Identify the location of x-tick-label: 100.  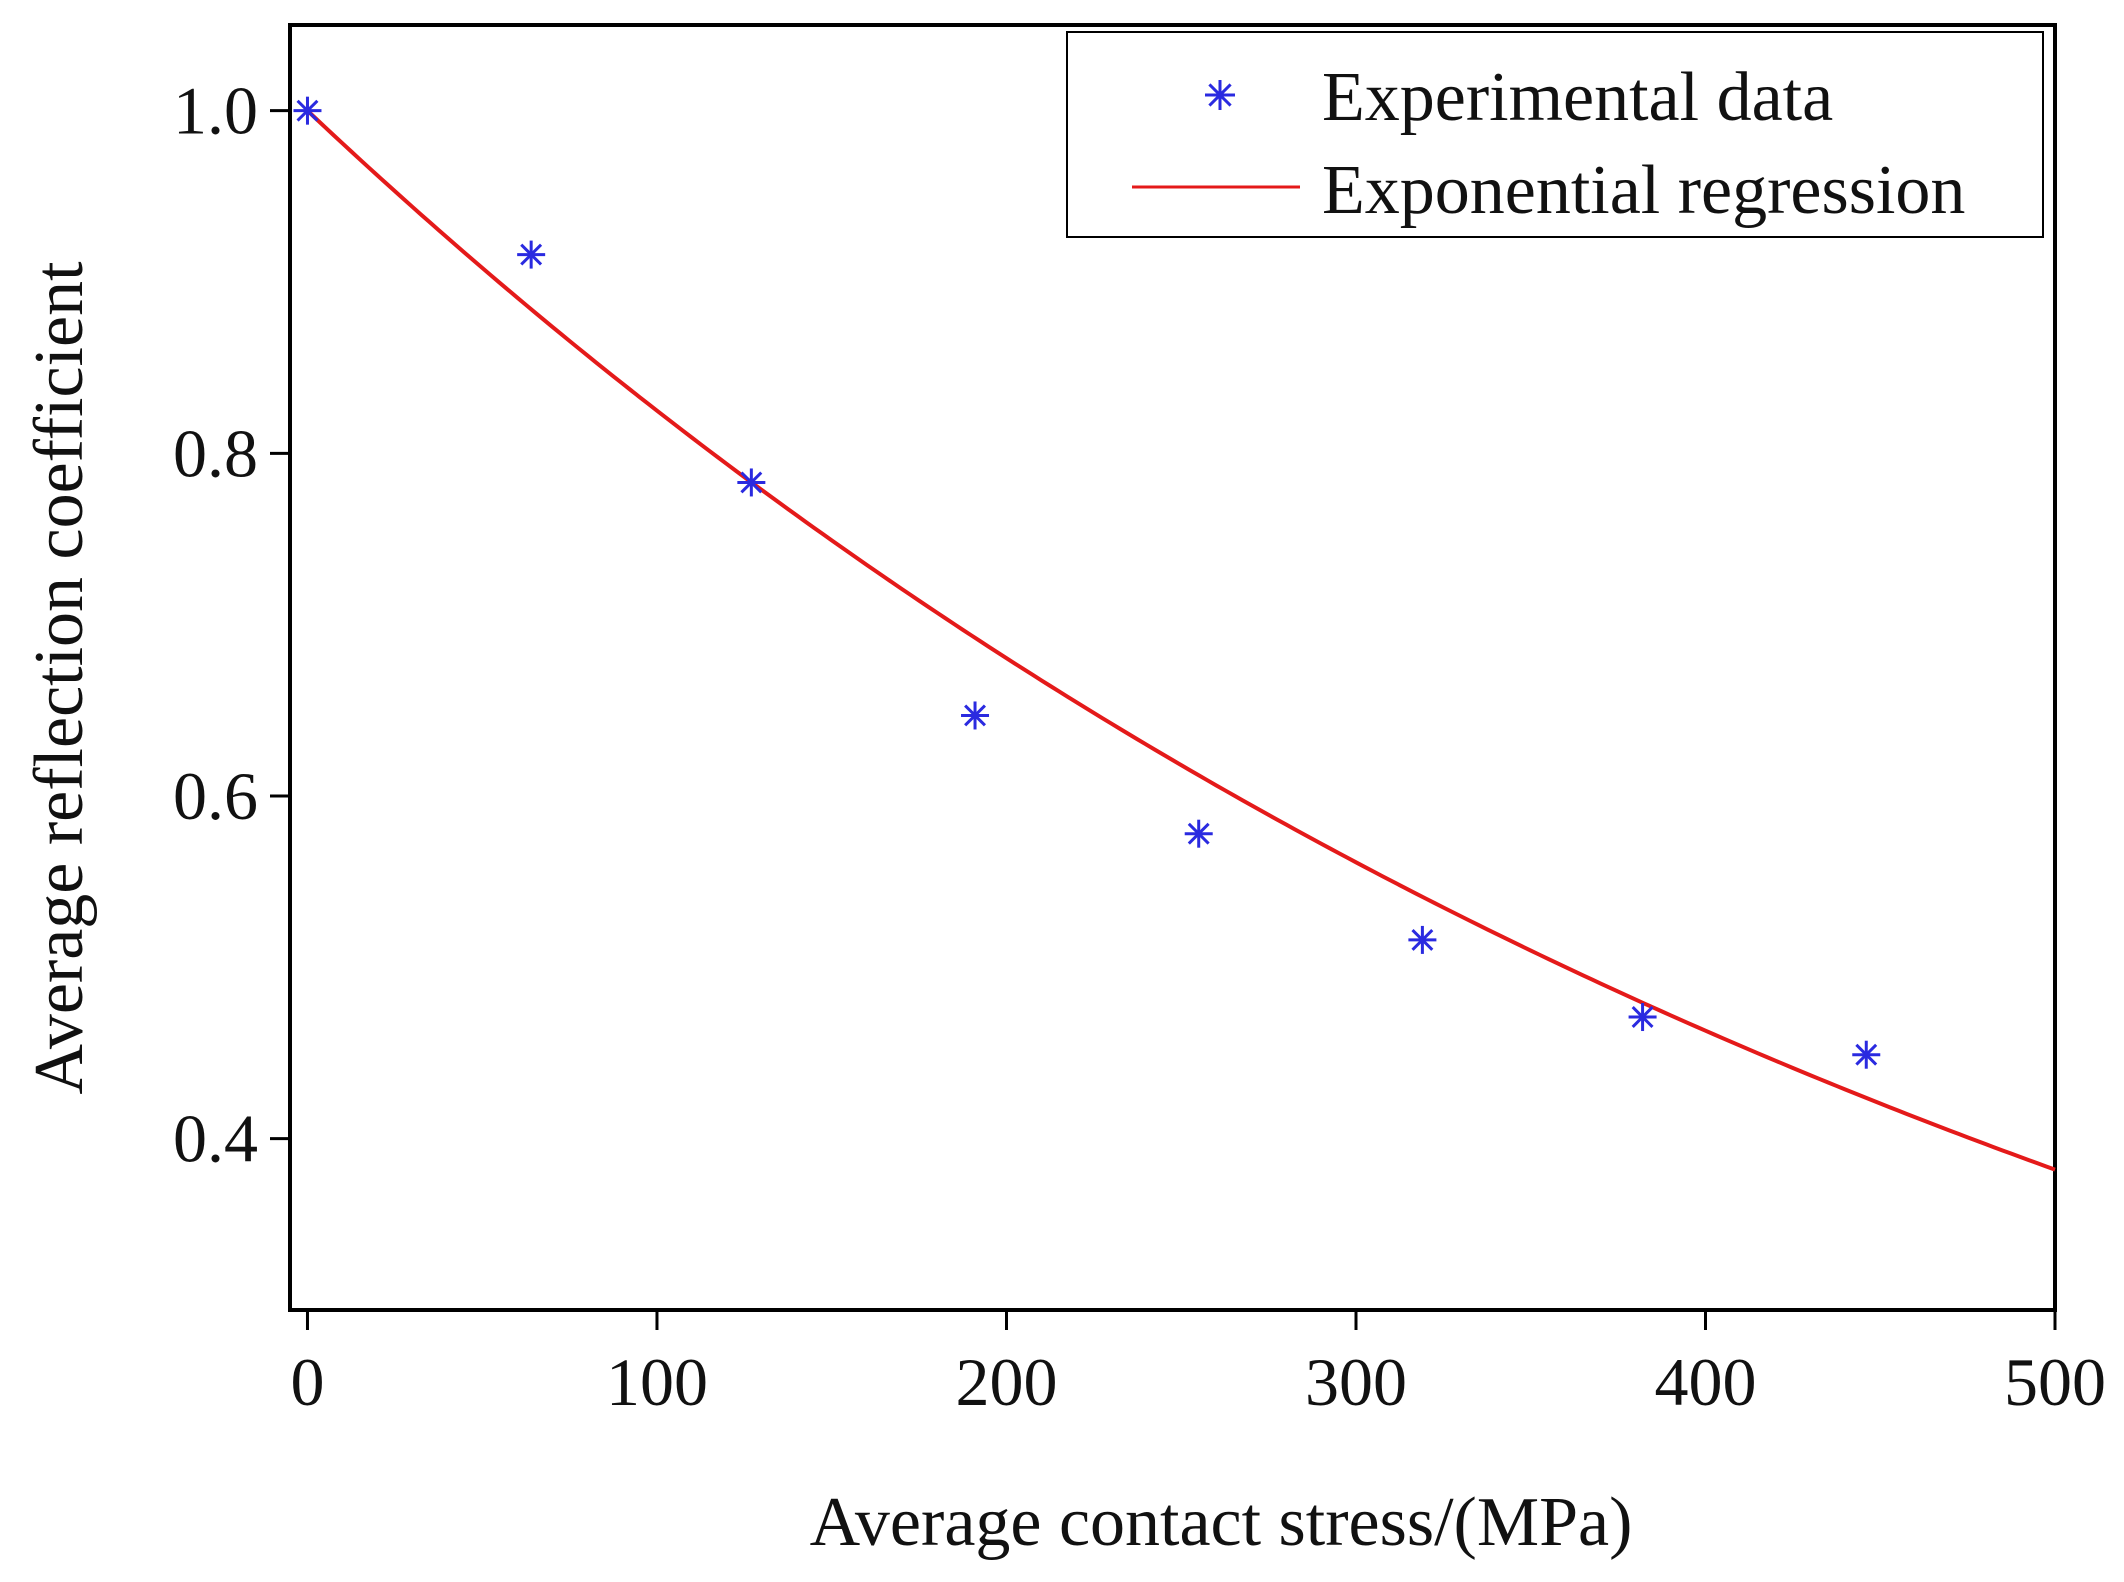
(657, 1382).